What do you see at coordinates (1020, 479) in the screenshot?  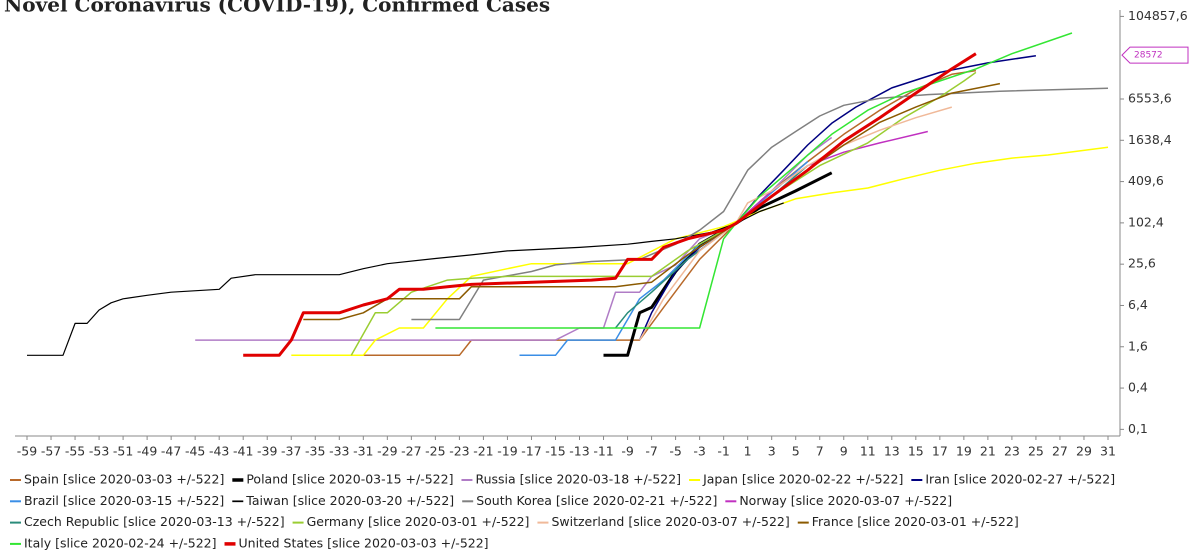 I see `legend-label: Iran [slice 2020-02-27 +/-522]` at bounding box center [1020, 479].